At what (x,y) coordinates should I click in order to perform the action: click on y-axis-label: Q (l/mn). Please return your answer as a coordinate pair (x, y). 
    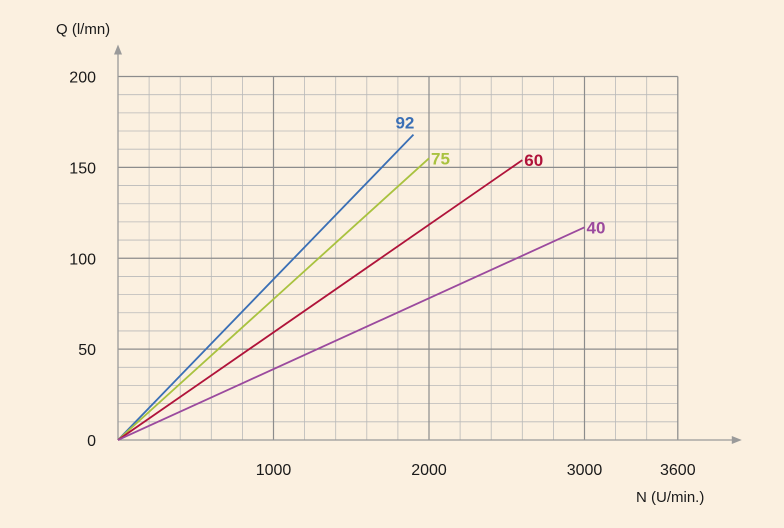
    Looking at the image, I should click on (83, 29).